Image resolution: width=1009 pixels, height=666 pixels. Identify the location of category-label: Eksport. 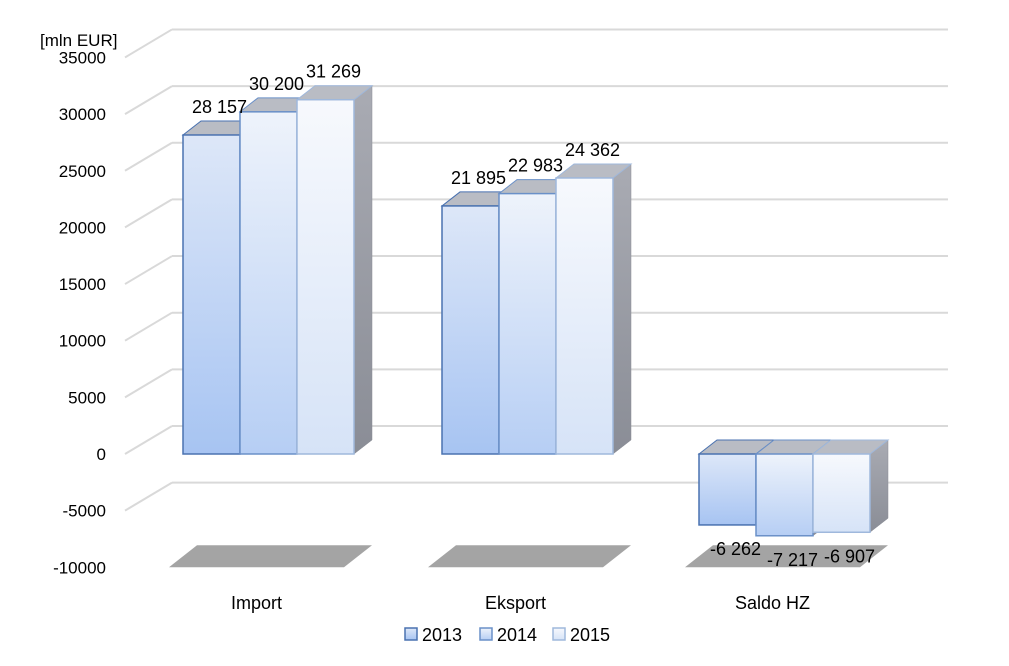
(515, 603).